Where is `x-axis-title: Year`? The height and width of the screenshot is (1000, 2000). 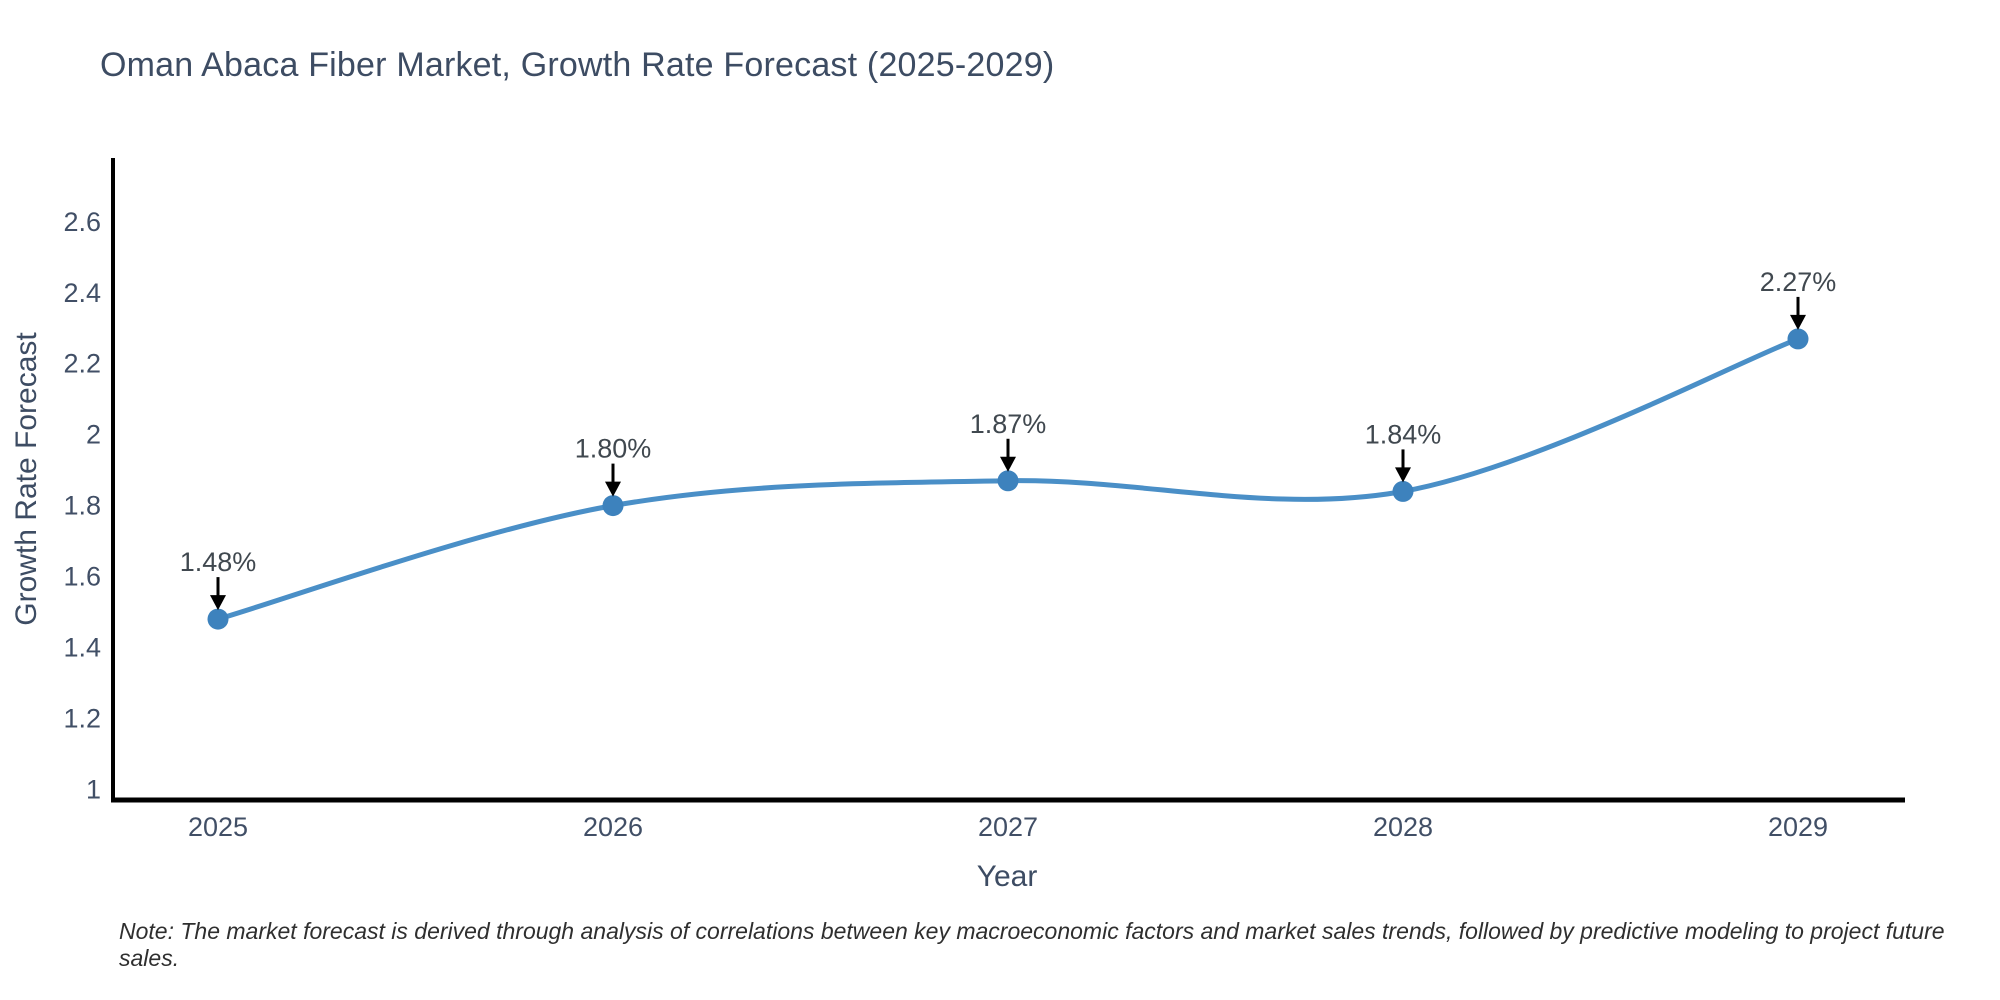
x-axis-title: Year is located at coordinates (1007, 876).